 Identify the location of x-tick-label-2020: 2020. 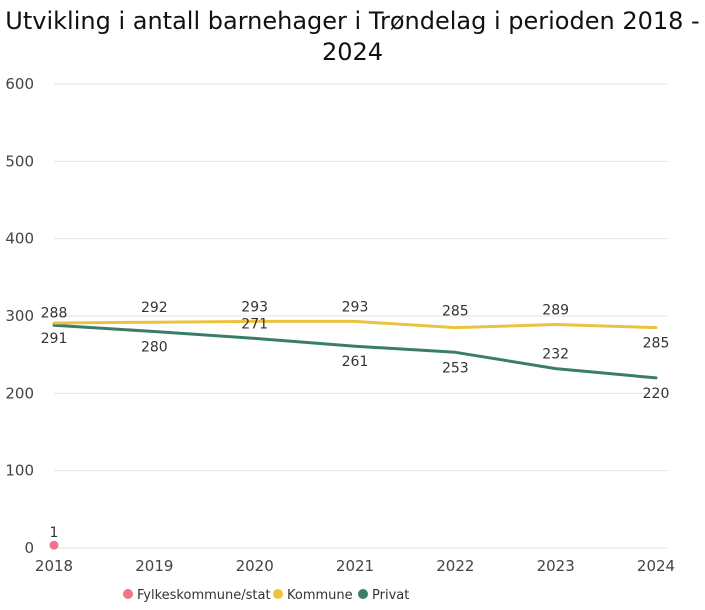
(255, 566).